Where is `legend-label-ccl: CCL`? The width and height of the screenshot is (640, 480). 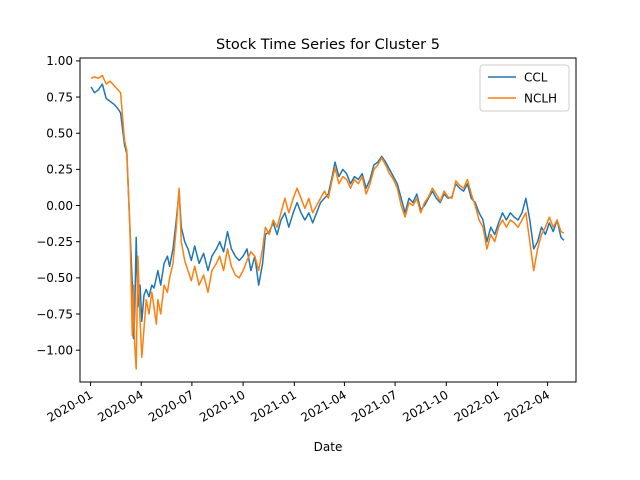
legend-label-ccl: CCL is located at coordinates (536, 77).